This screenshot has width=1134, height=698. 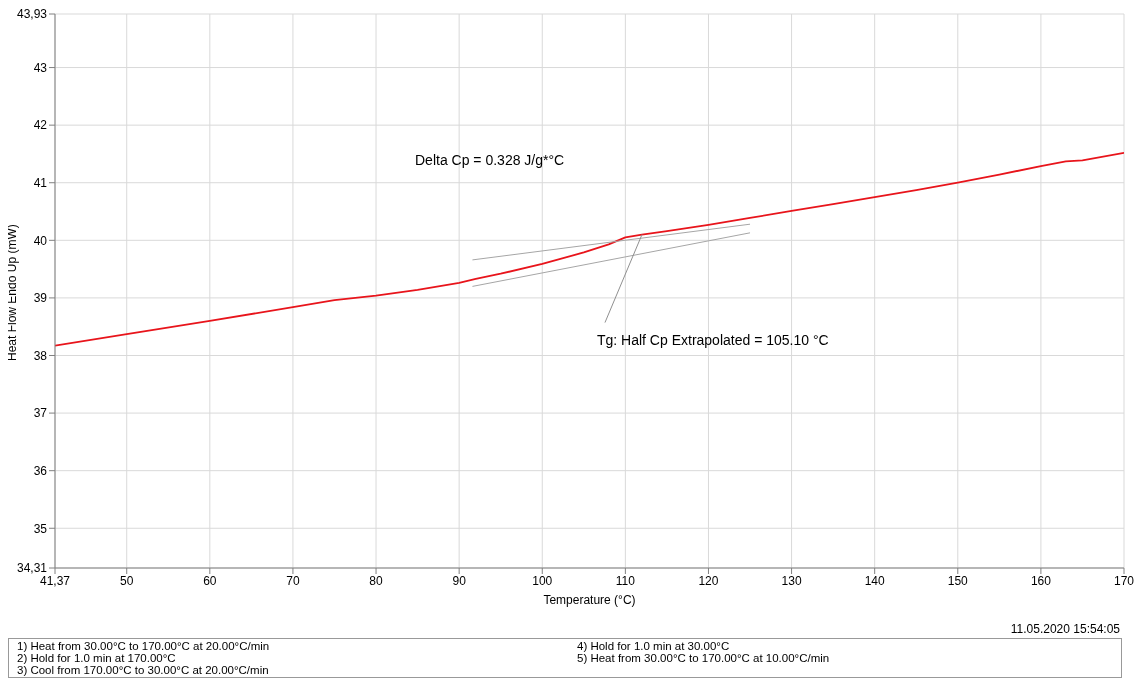 I want to click on annotation: Delta Cp = 0.328 J/g*°C, so click(x=490, y=160).